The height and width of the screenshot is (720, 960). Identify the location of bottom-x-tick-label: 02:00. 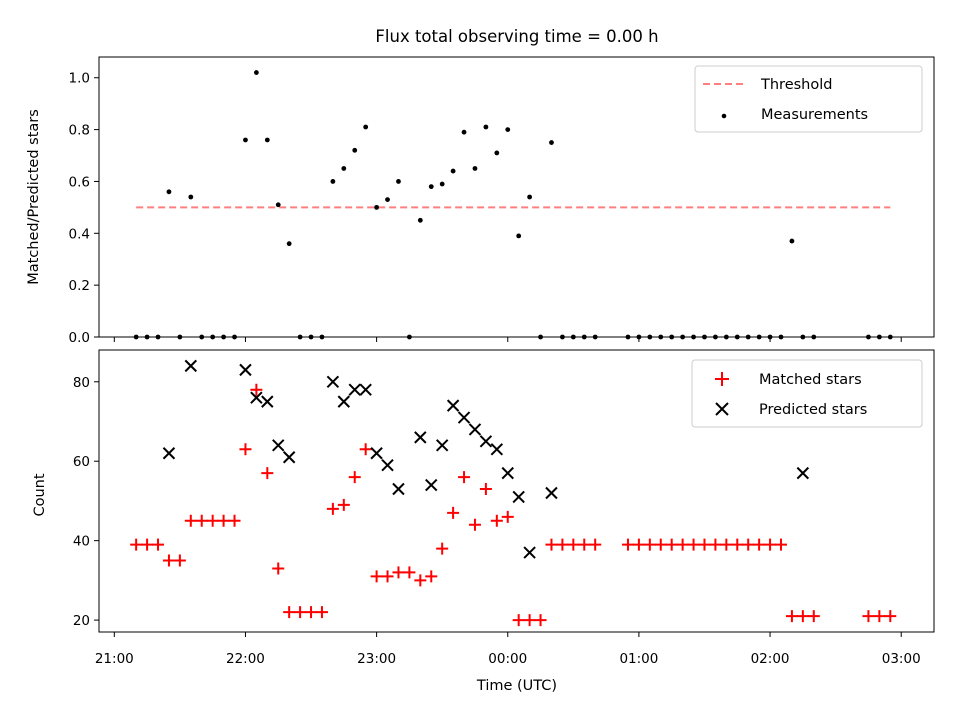
(770, 659).